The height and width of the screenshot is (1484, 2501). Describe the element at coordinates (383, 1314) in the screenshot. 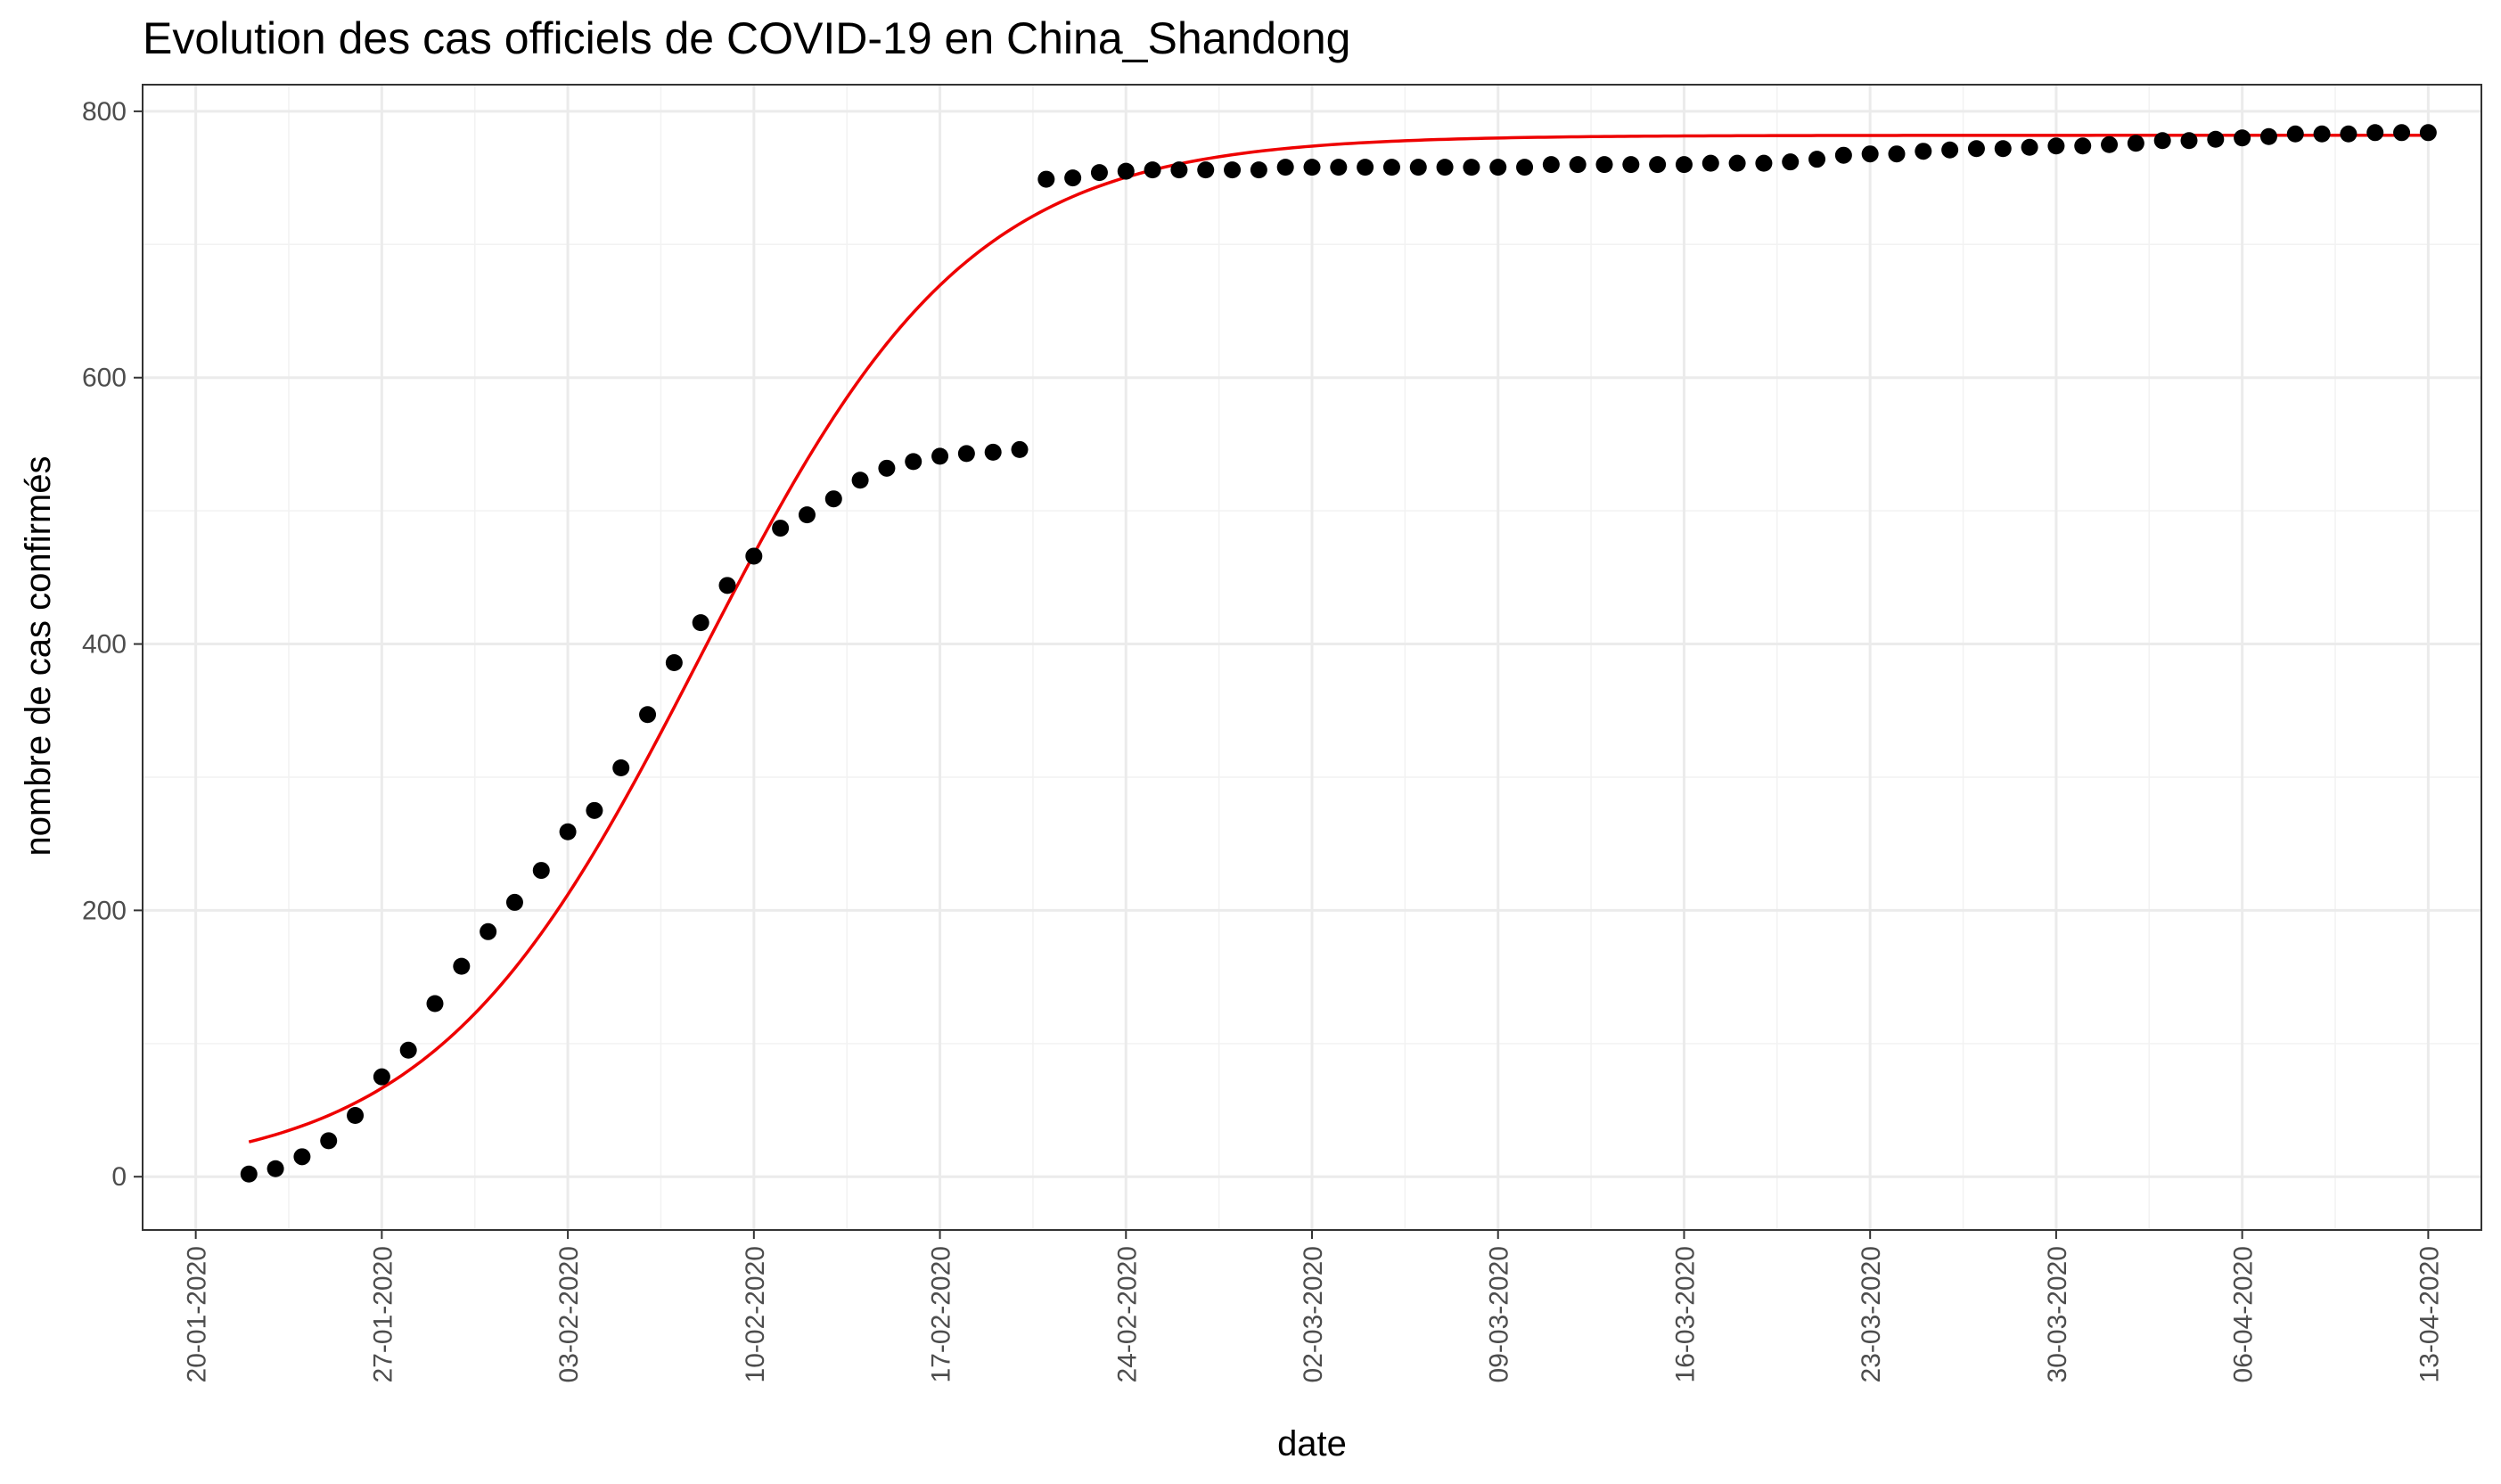

I see `x-tick-label: 27-01-2020` at that location.